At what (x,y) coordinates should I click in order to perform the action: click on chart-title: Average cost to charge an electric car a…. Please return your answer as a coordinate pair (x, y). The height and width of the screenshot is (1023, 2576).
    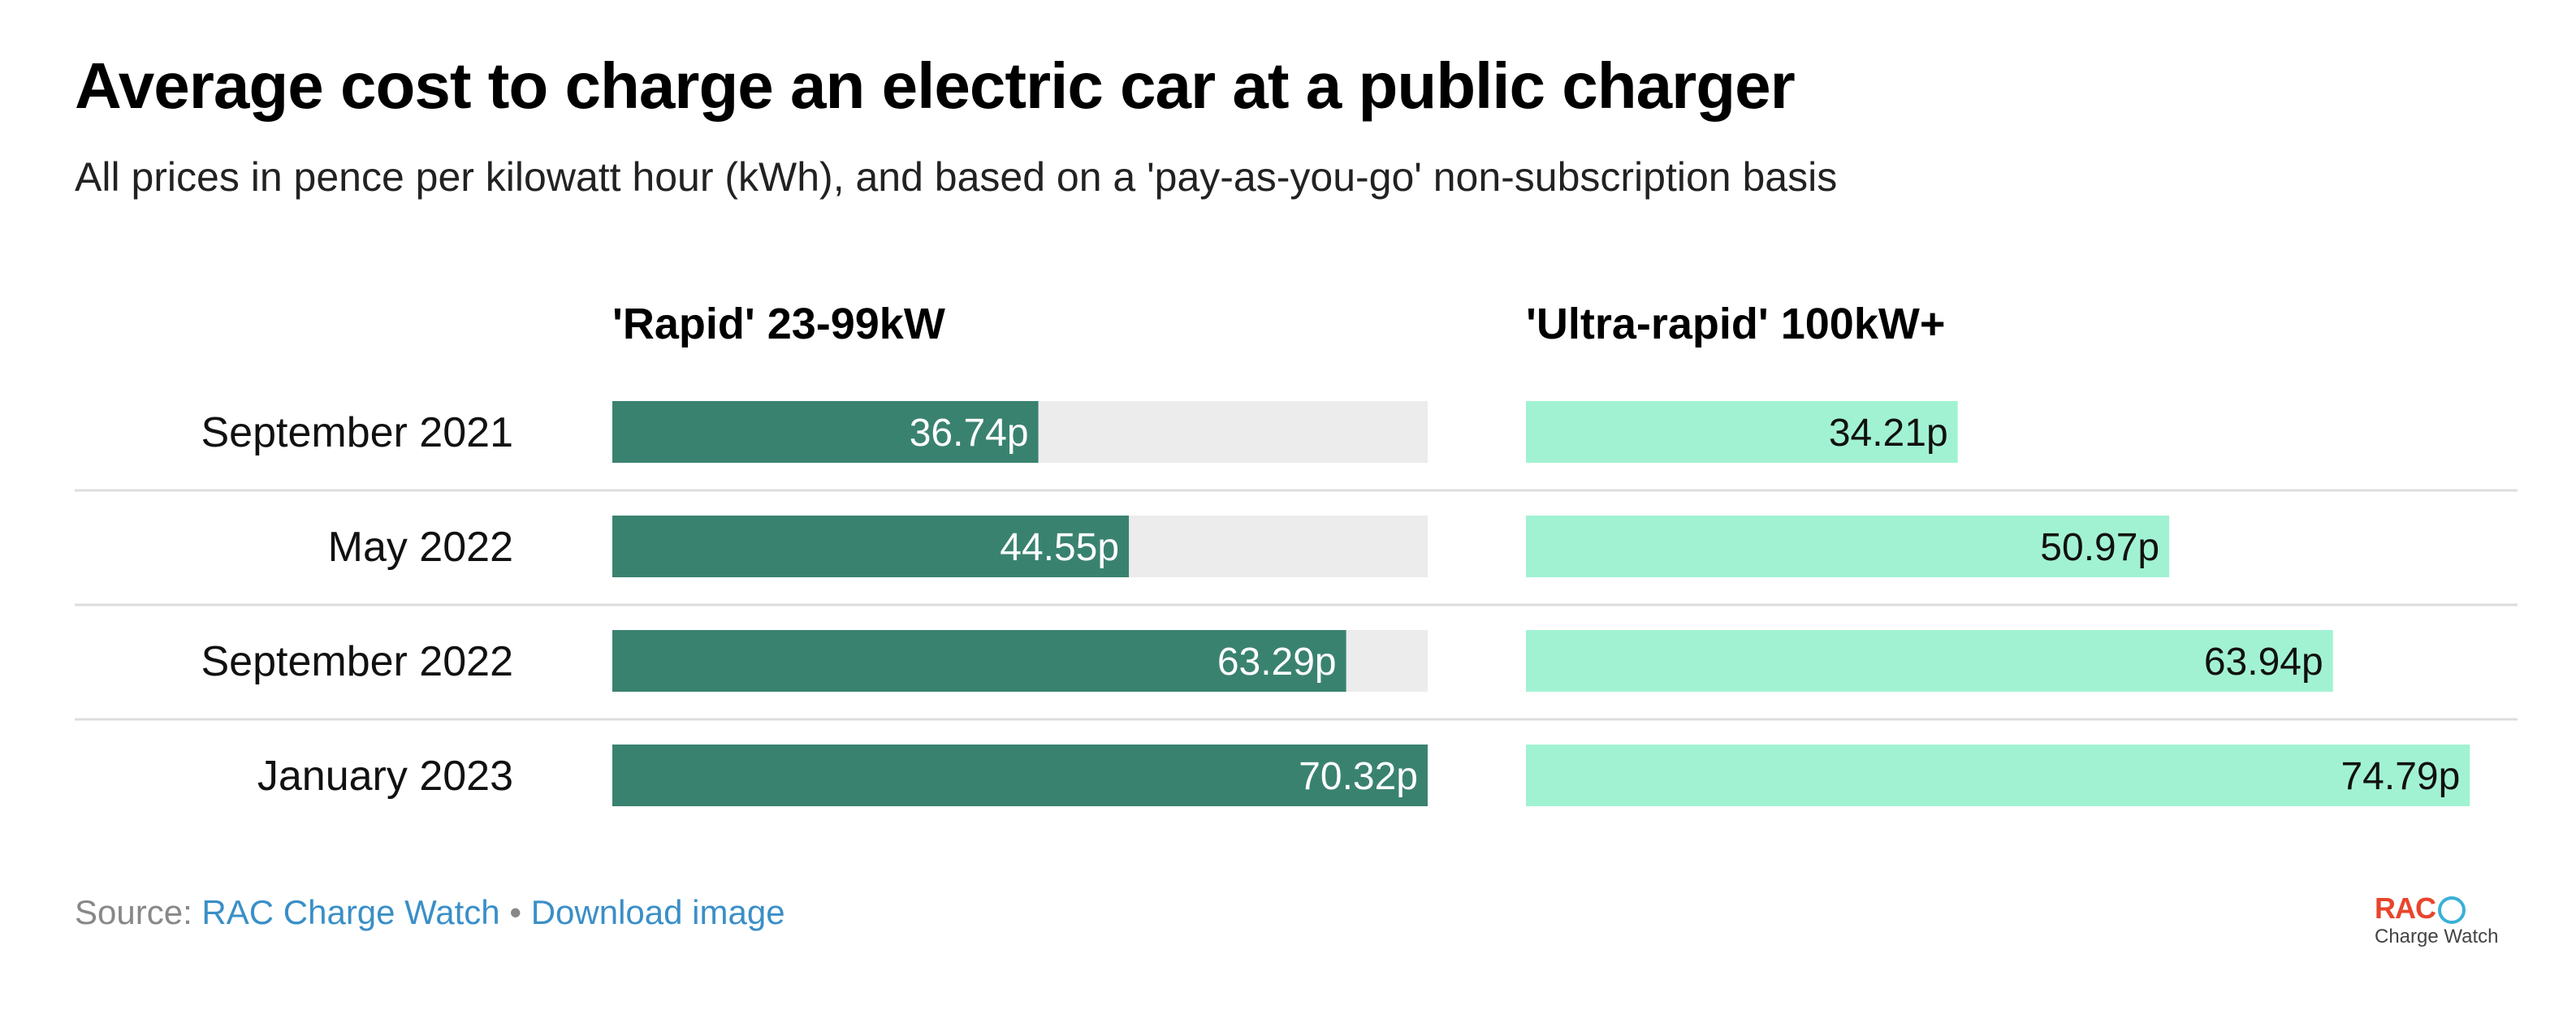
    Looking at the image, I should click on (935, 86).